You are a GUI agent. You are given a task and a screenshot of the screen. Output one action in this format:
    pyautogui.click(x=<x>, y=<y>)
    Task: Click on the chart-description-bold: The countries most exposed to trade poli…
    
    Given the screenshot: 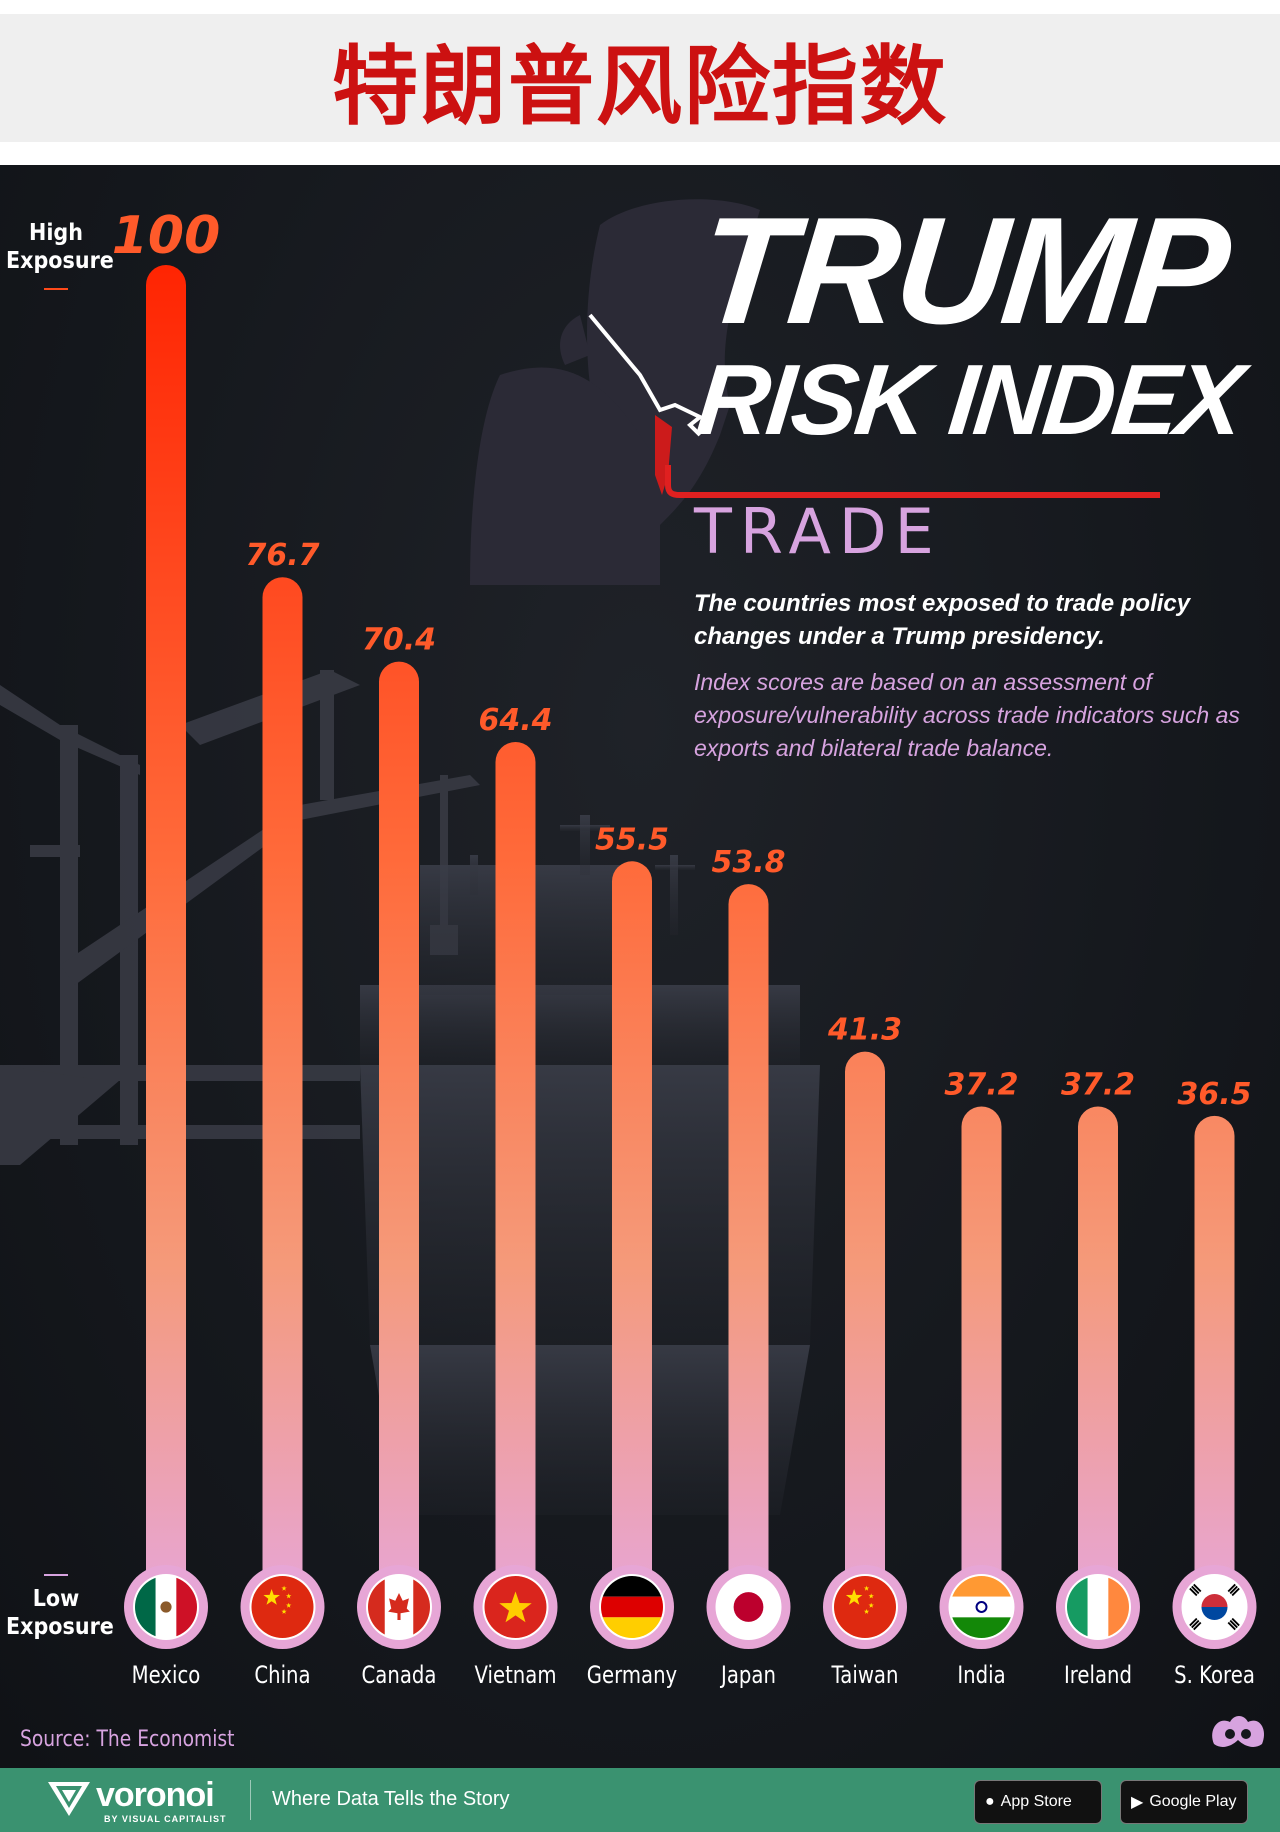 What is the action you would take?
    pyautogui.click(x=942, y=620)
    